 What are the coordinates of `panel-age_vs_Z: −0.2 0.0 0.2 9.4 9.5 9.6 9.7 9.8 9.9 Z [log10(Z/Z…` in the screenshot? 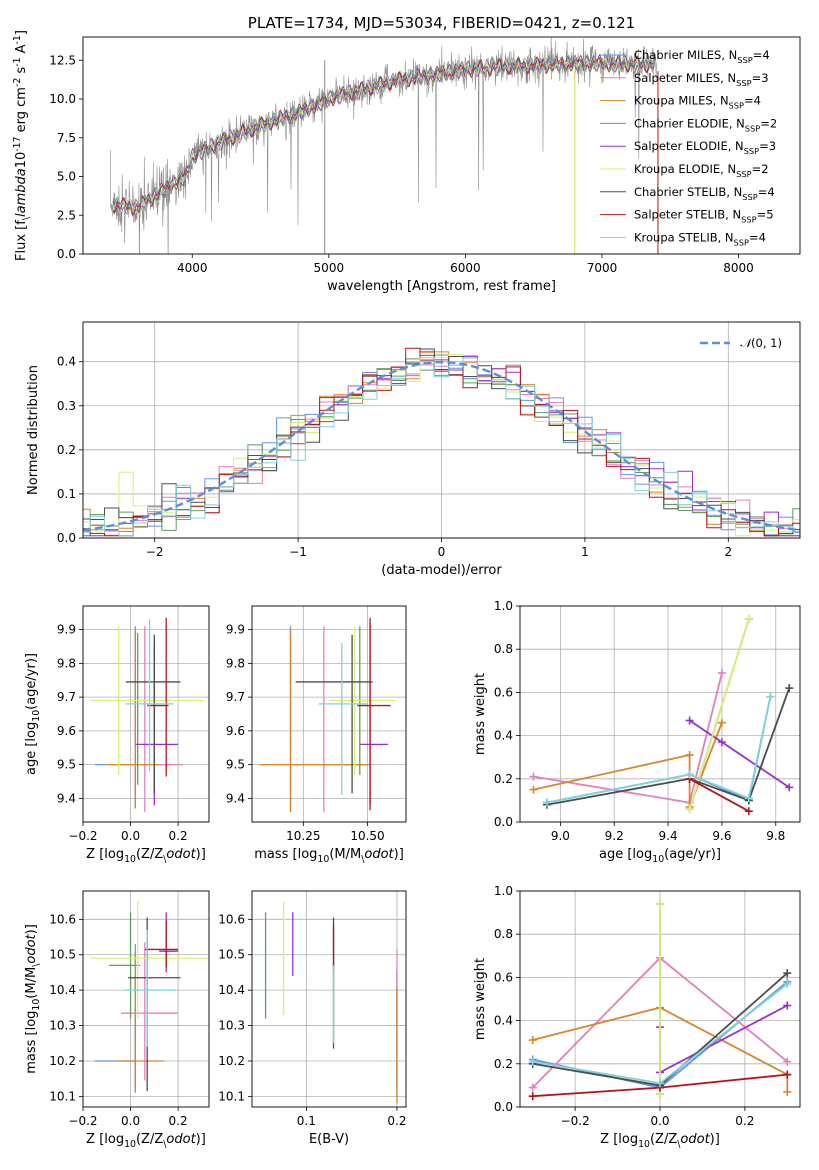 It's located at (117, 735).